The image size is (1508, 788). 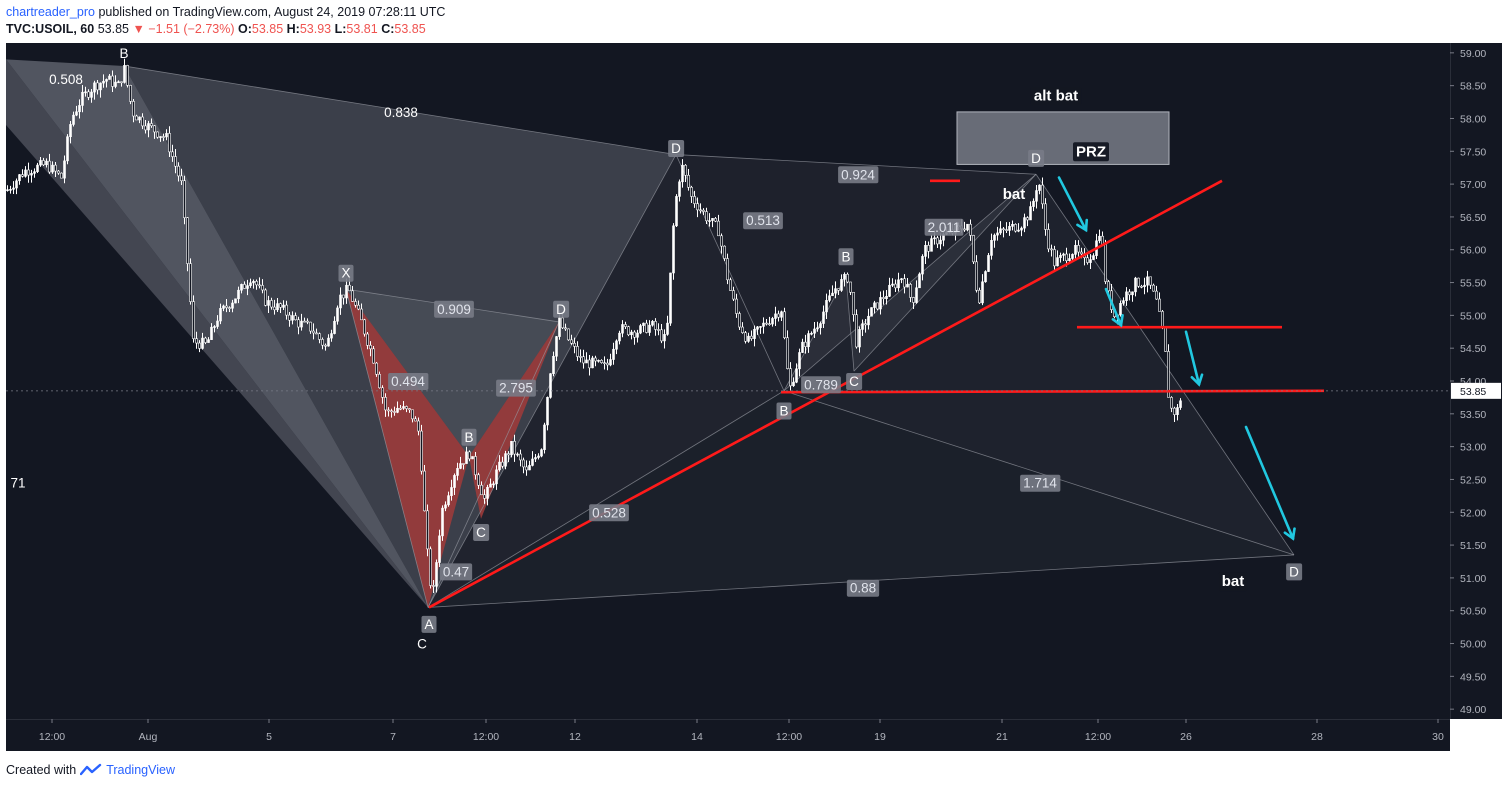 I want to click on chart-footer: Created with TradingView, so click(x=90, y=770).